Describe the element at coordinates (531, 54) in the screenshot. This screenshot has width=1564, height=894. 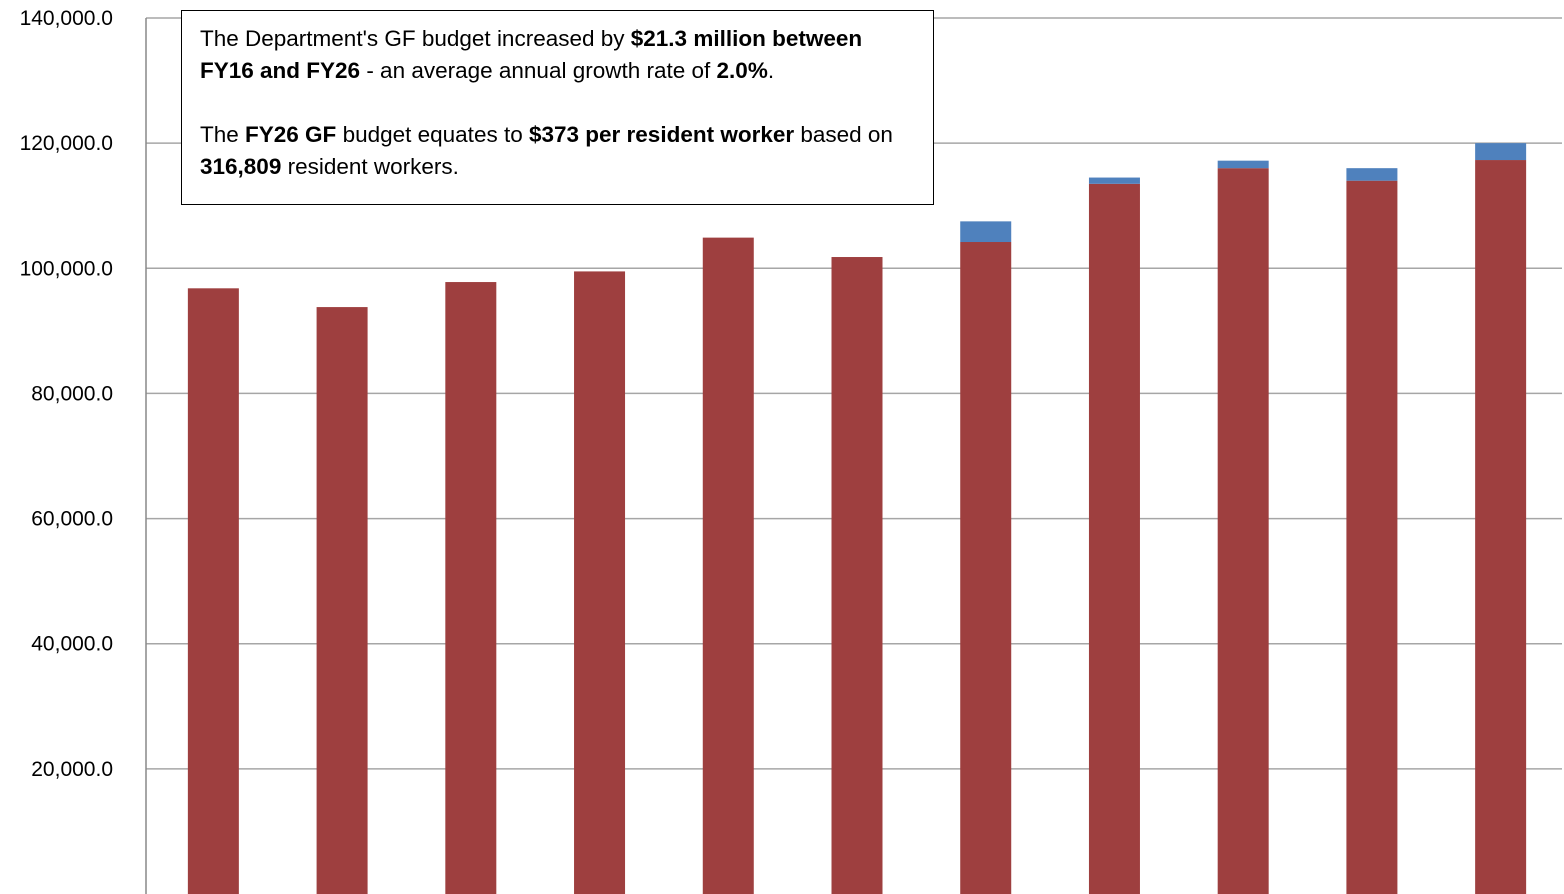
I see `annotation-highlight: $21.3 million between FY16 and FY26` at that location.